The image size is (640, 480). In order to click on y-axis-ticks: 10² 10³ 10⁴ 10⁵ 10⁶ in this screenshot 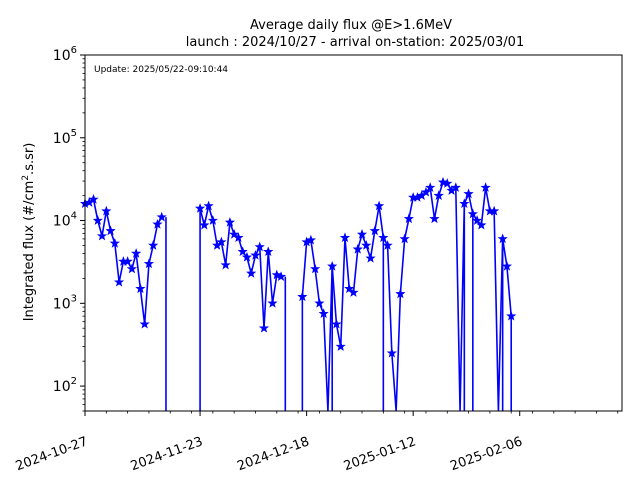, I will do `click(69, 228)`.